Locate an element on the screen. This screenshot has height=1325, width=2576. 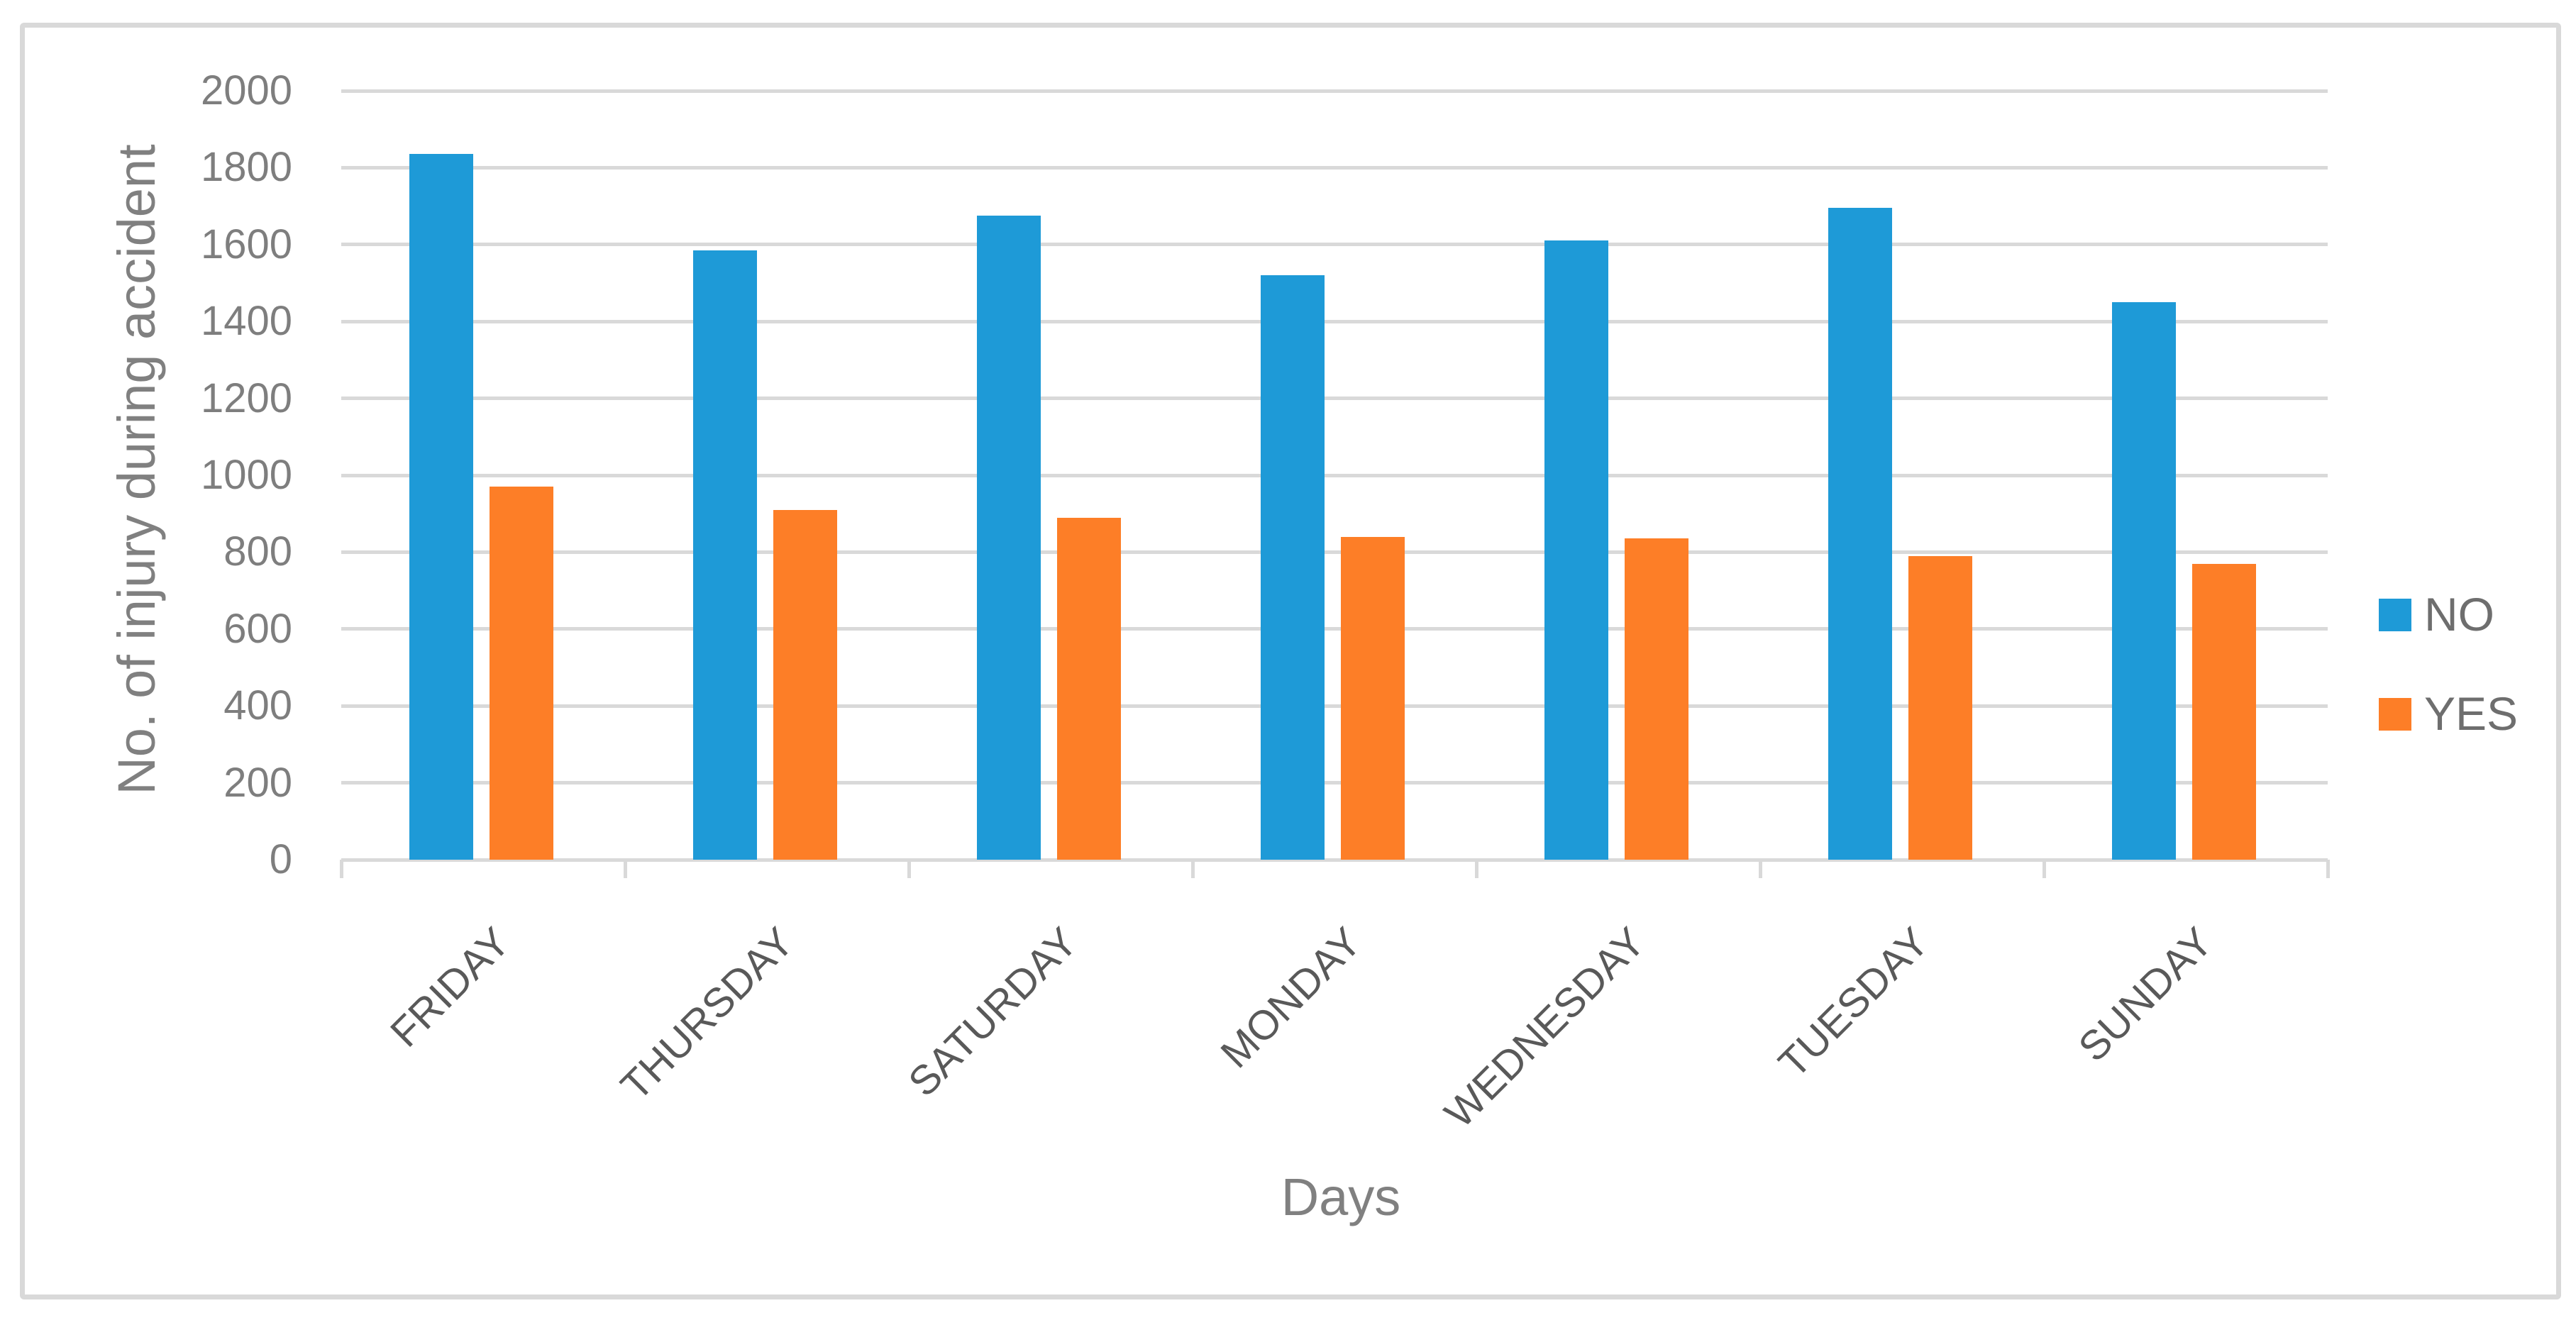
y-tick-label-0: 0 is located at coordinates (280, 859).